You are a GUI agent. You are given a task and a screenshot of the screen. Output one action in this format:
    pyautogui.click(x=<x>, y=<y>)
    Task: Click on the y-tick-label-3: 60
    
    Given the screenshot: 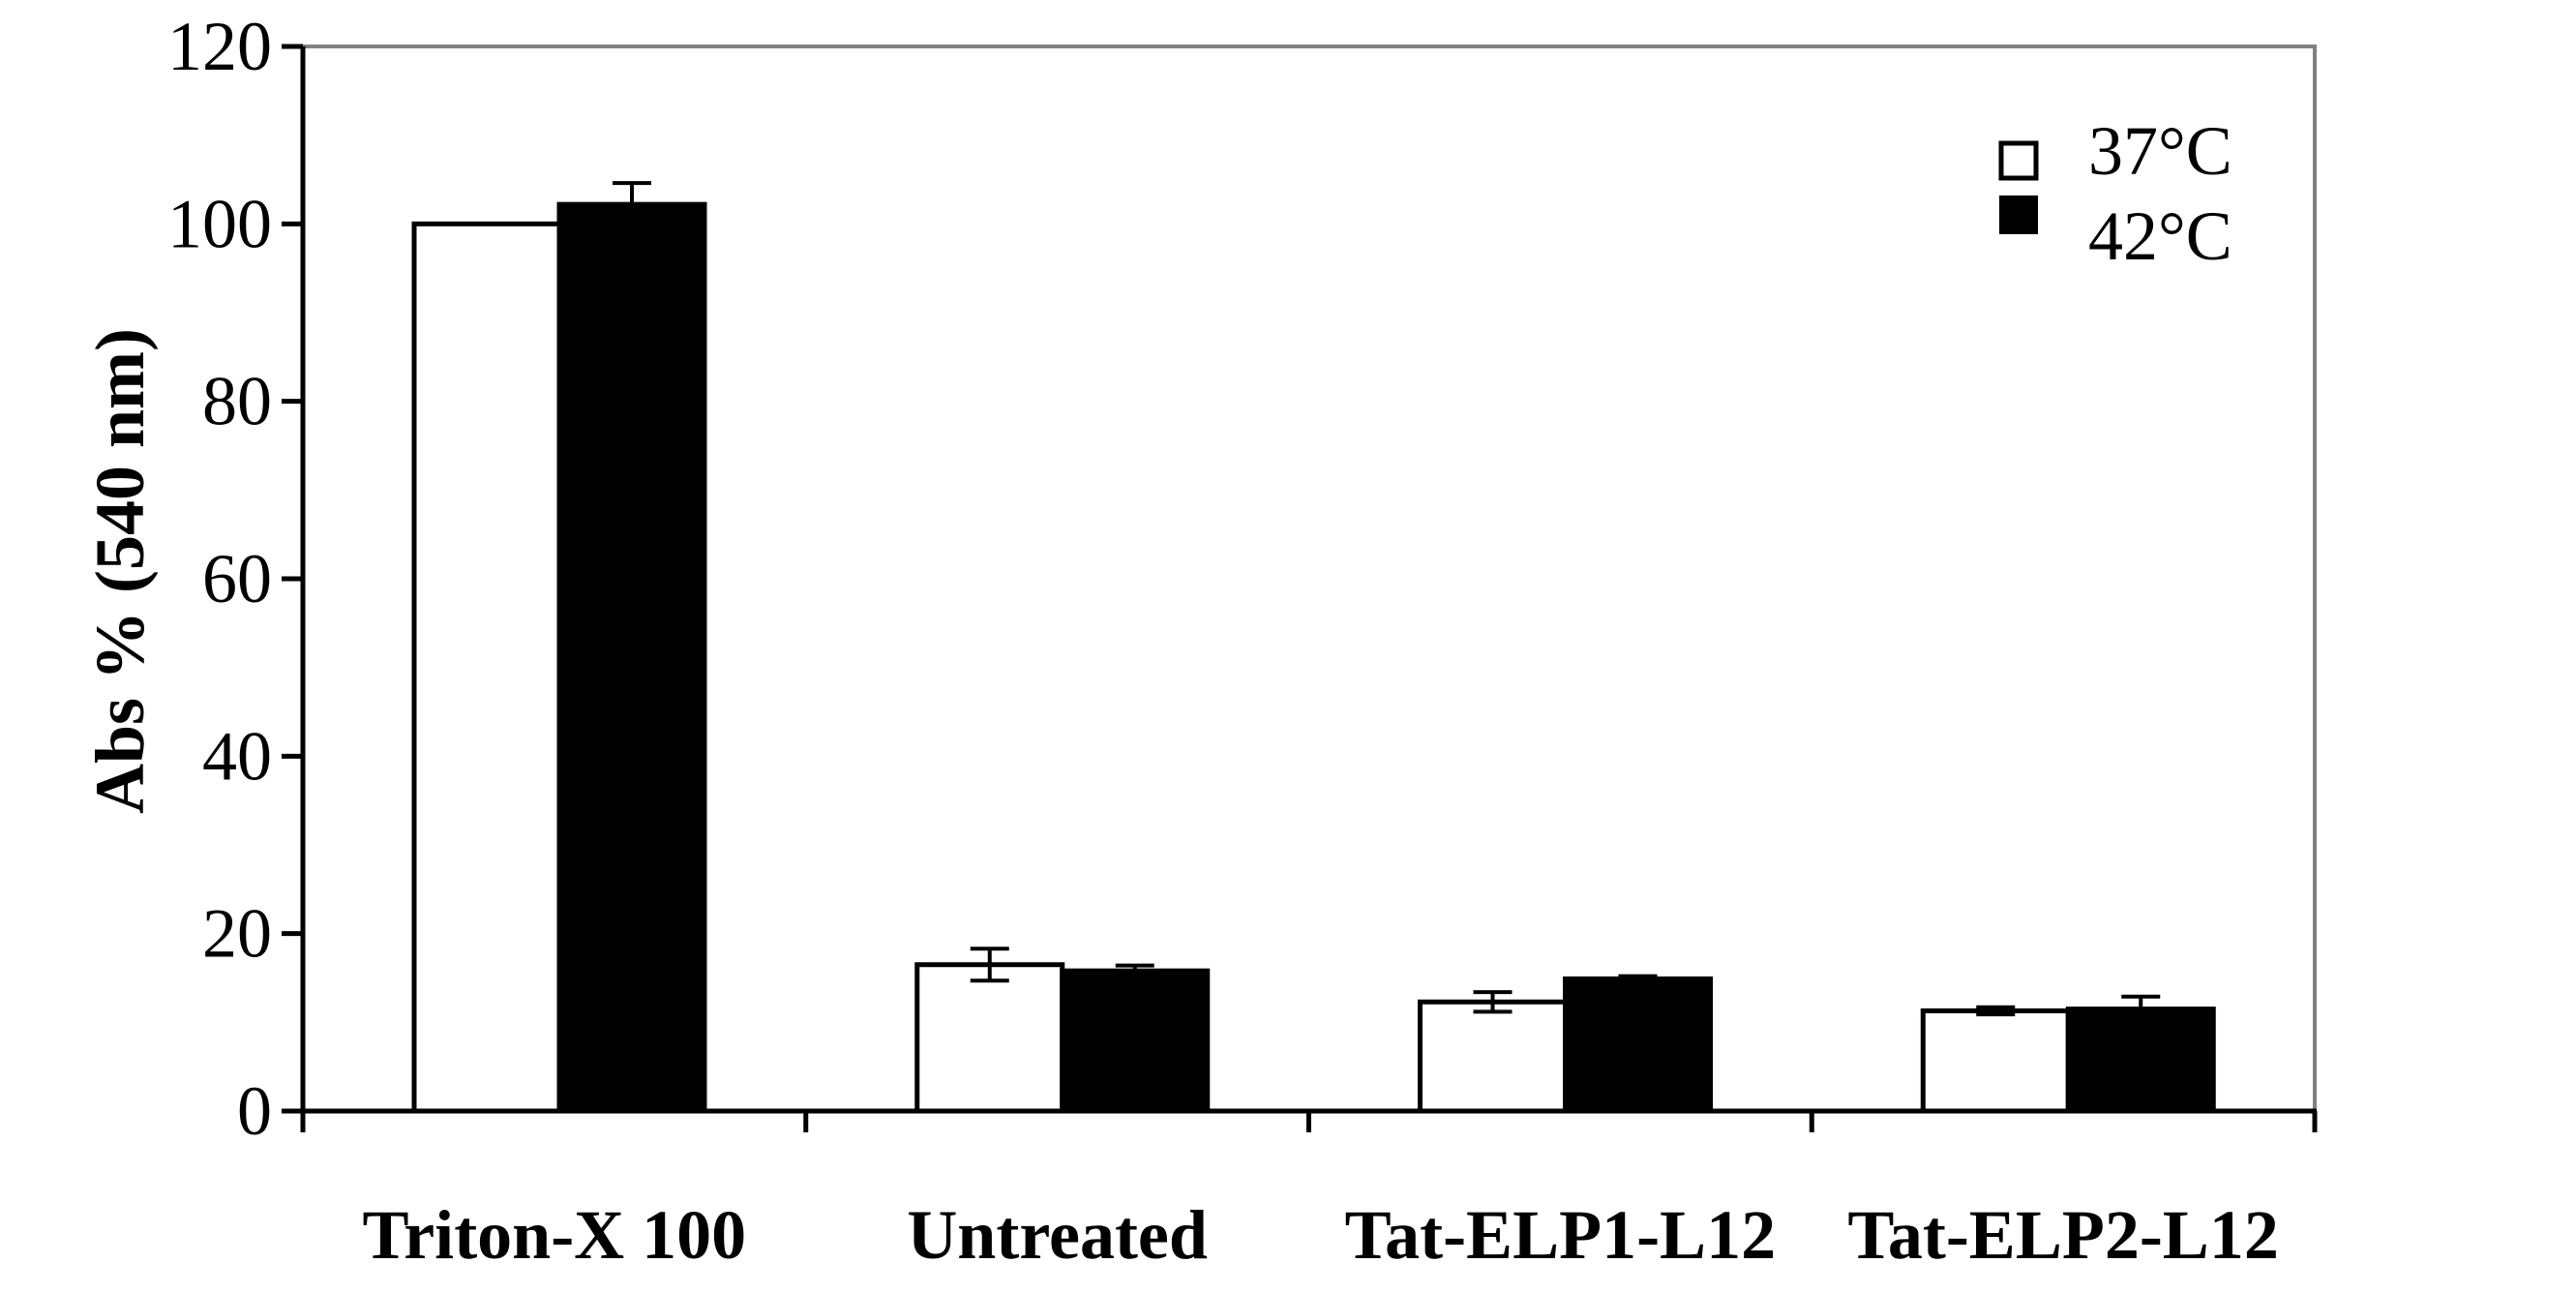 What is the action you would take?
    pyautogui.click(x=237, y=578)
    